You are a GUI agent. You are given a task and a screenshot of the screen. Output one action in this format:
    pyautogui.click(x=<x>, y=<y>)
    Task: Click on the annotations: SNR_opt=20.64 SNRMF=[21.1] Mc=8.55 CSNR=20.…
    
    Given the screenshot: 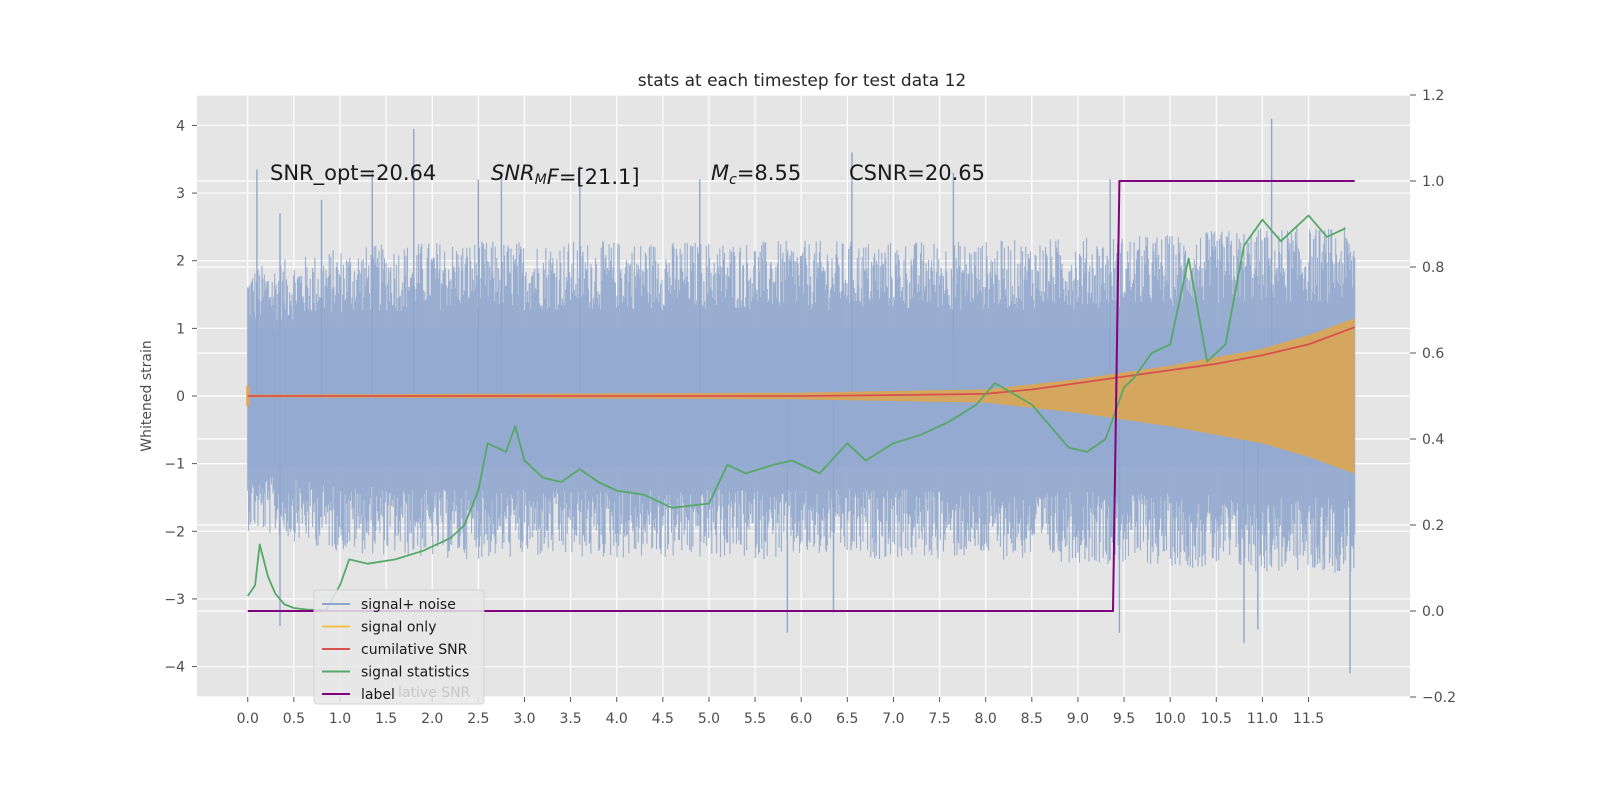 What is the action you would take?
    pyautogui.click(x=627, y=175)
    